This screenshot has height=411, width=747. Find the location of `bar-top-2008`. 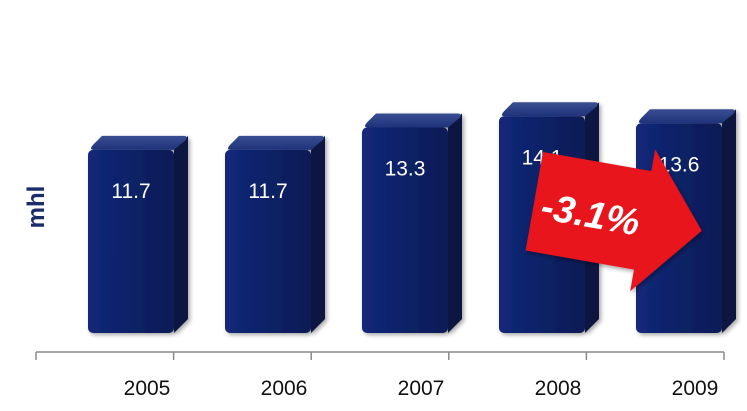

bar-top-2008 is located at coordinates (550, 109).